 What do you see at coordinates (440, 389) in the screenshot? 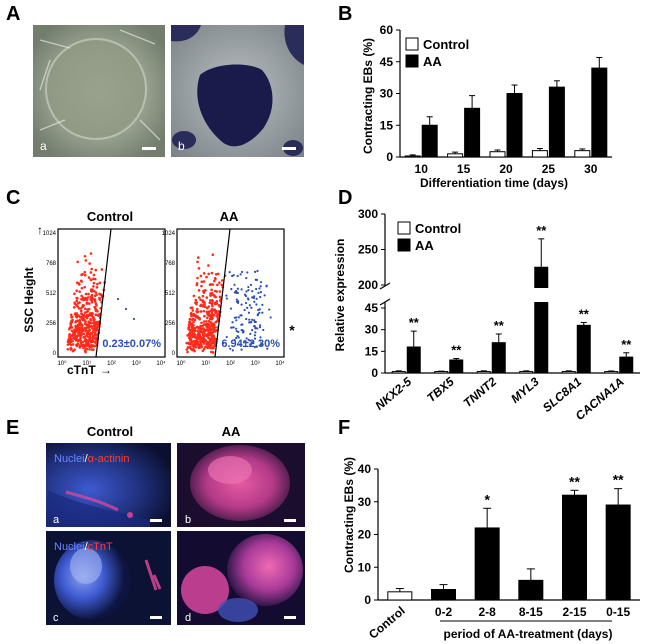
I see `x-tick-label: TBX5` at bounding box center [440, 389].